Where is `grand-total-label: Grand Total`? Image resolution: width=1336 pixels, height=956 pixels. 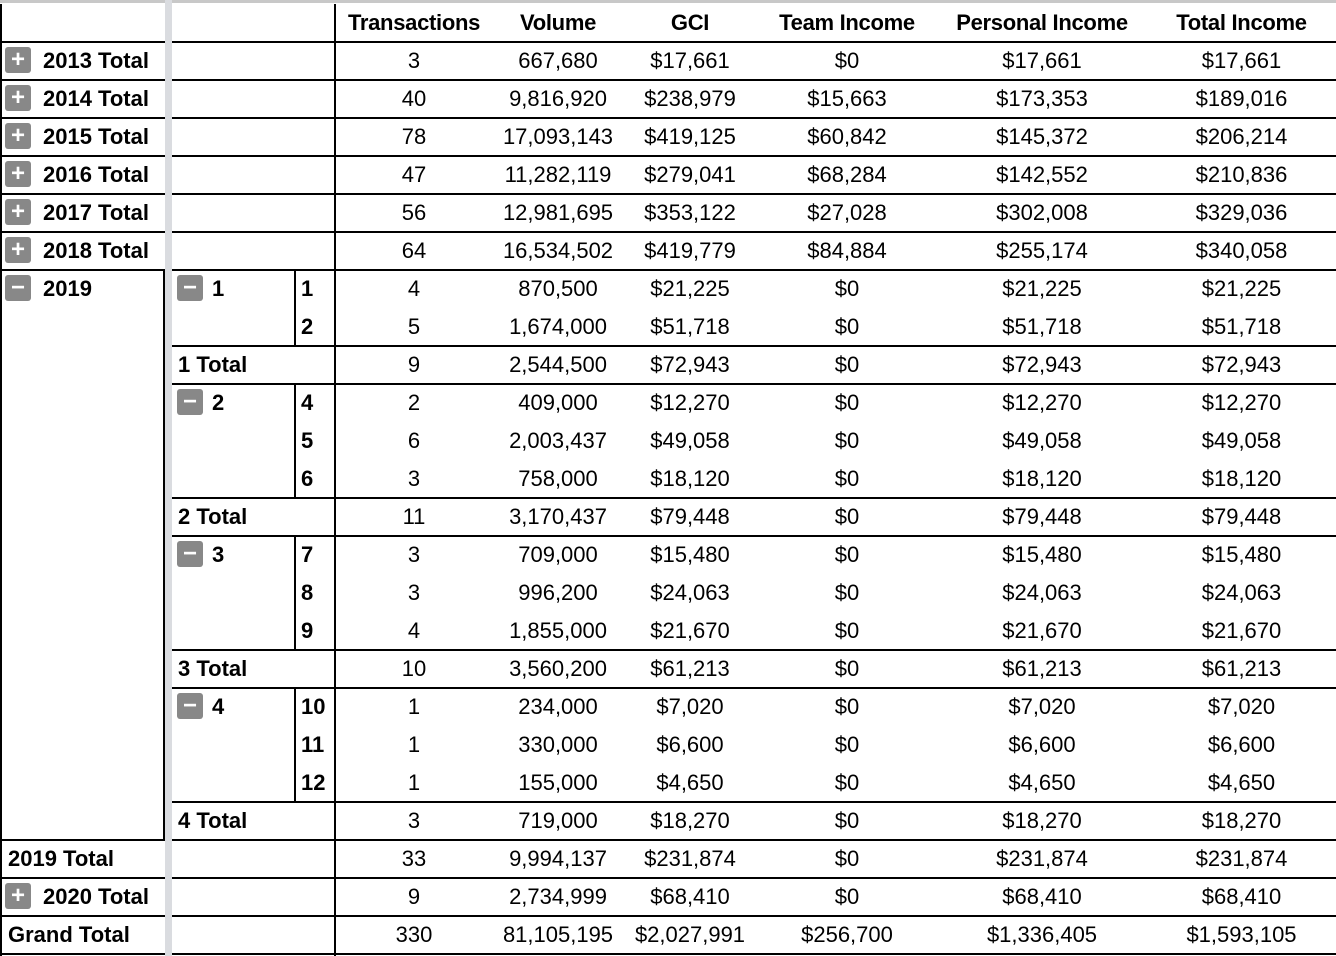
grand-total-label: Grand Total is located at coordinates (69, 934).